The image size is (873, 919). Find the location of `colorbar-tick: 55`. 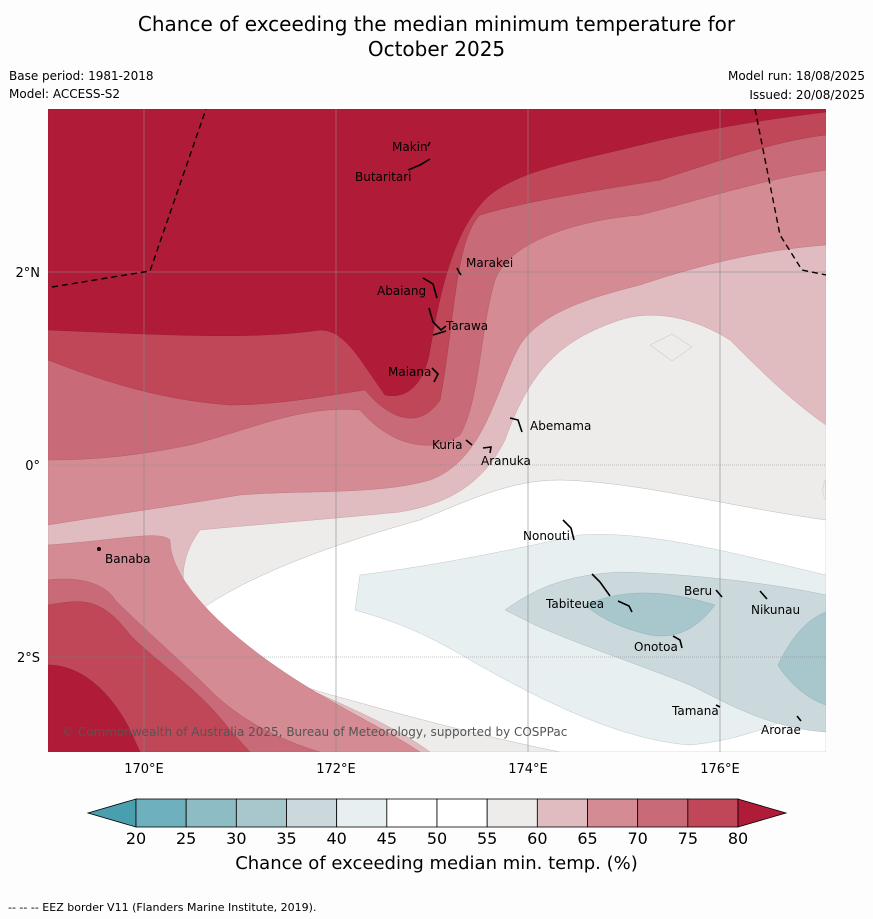

colorbar-tick: 55 is located at coordinates (487, 838).